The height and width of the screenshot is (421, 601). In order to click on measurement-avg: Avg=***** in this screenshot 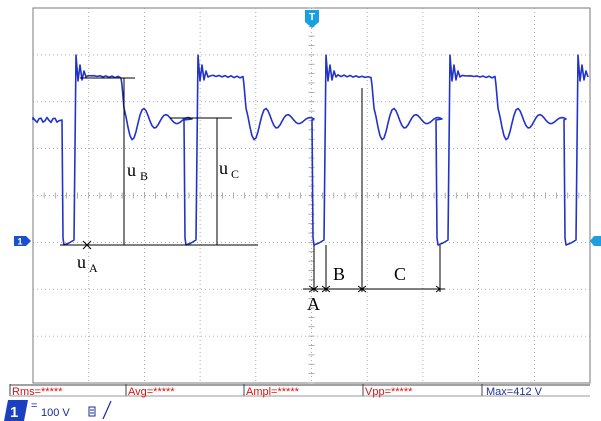, I will do `click(151, 392)`.